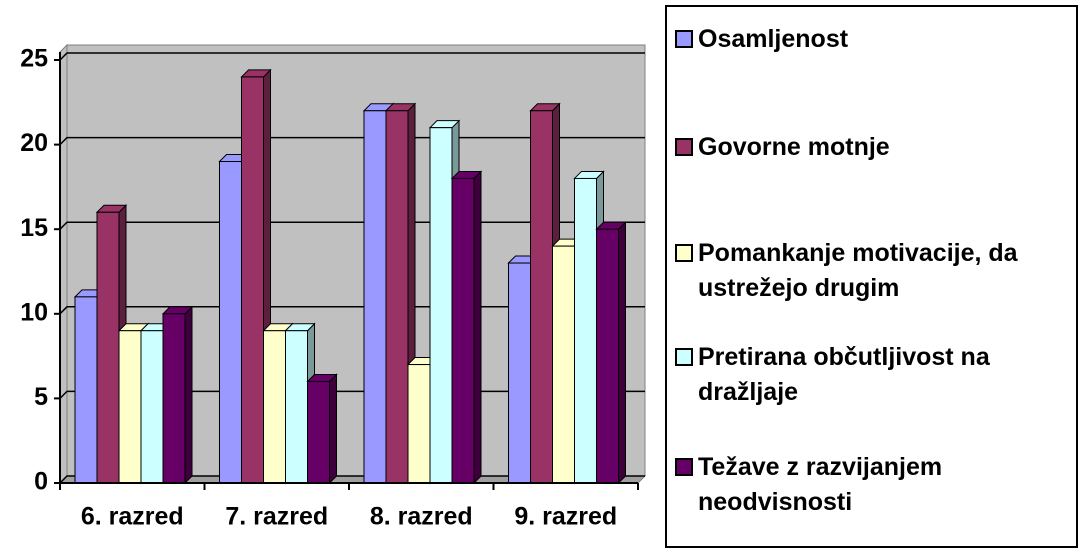 The width and height of the screenshot is (1088, 556). I want to click on y-tick-label: 20, so click(34, 143).